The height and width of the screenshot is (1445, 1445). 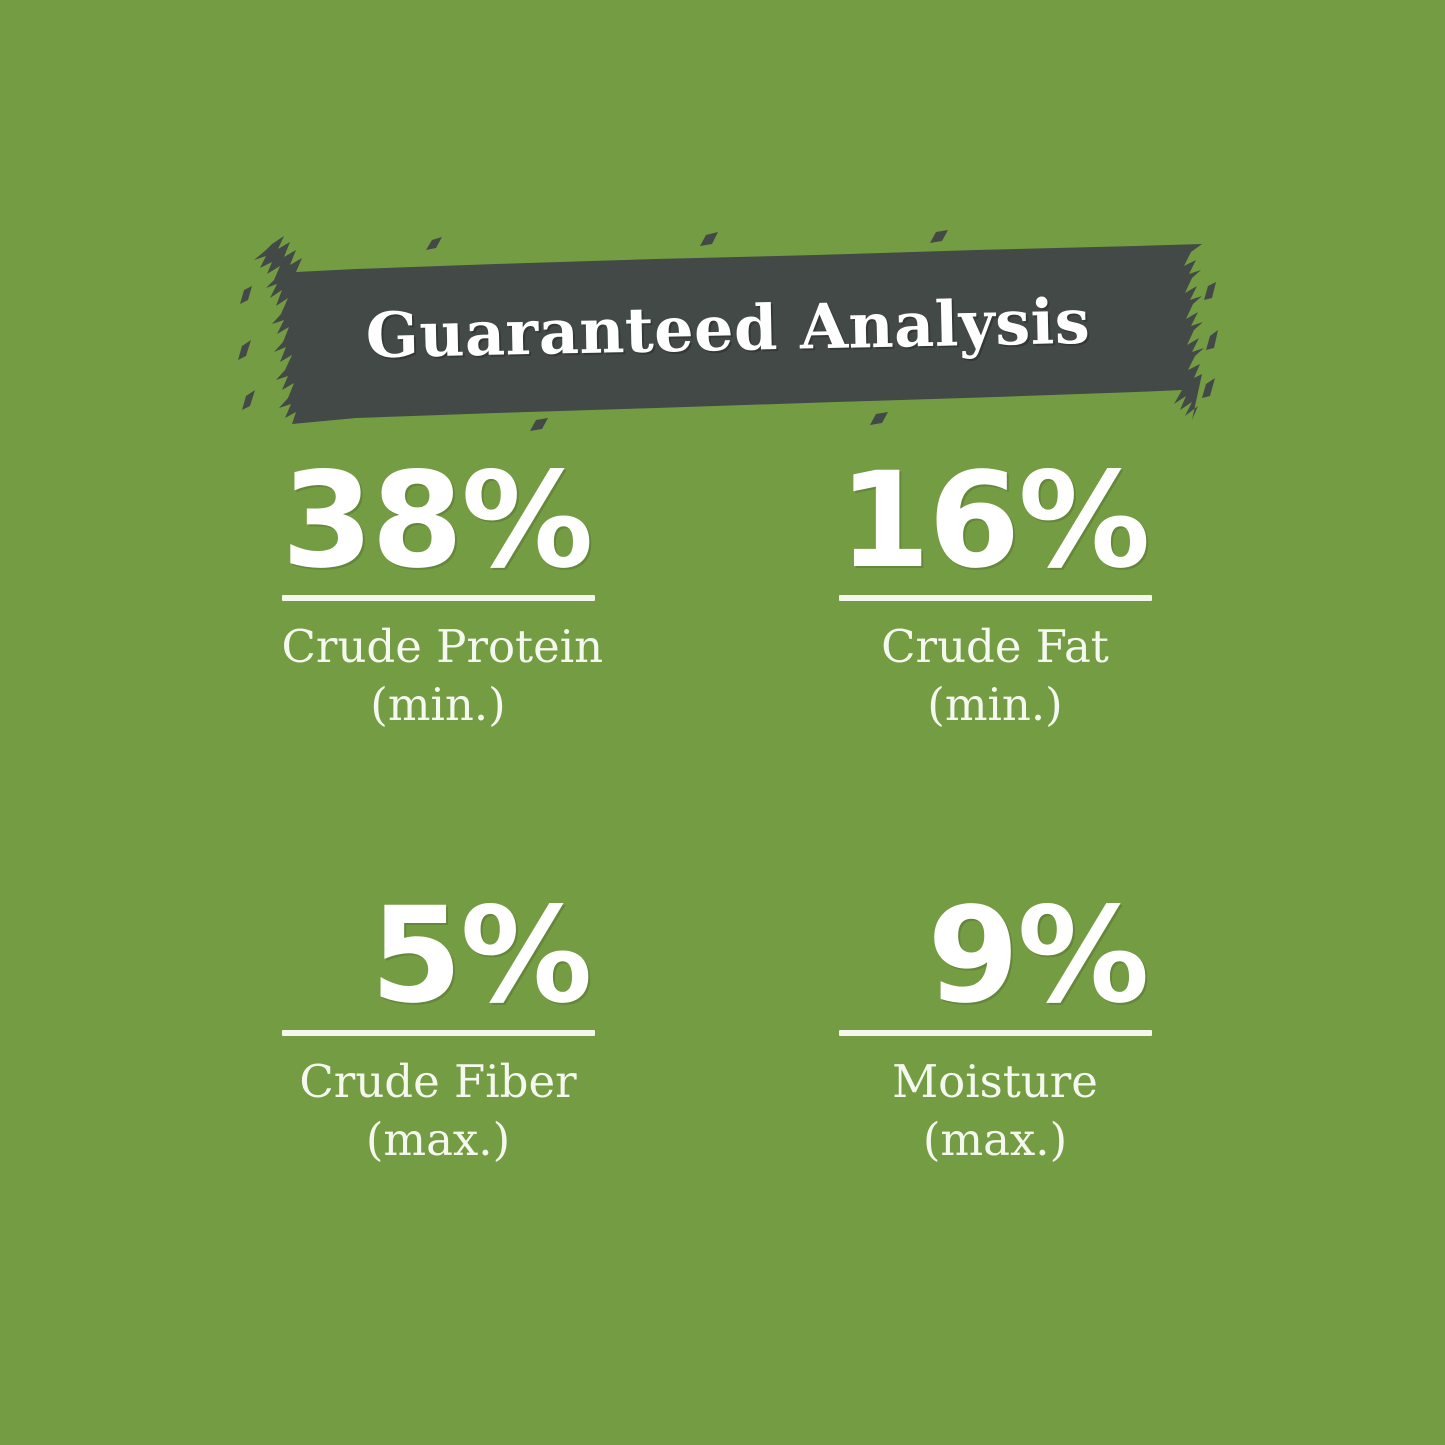 What do you see at coordinates (995, 646) in the screenshot?
I see `stat-label-crude-fat: Crude Fat` at bounding box center [995, 646].